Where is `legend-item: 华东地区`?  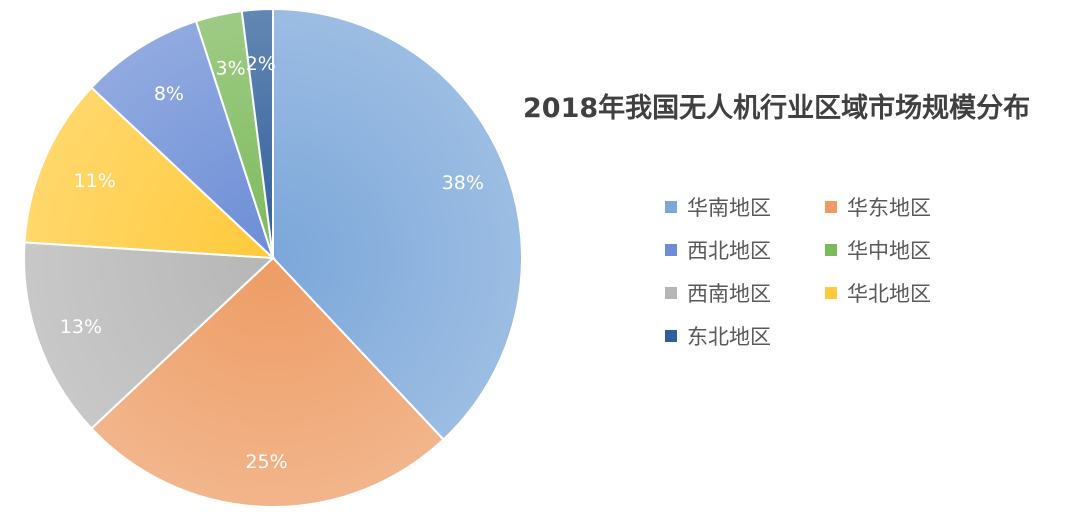
legend-item: 华东地区 is located at coordinates (900, 206).